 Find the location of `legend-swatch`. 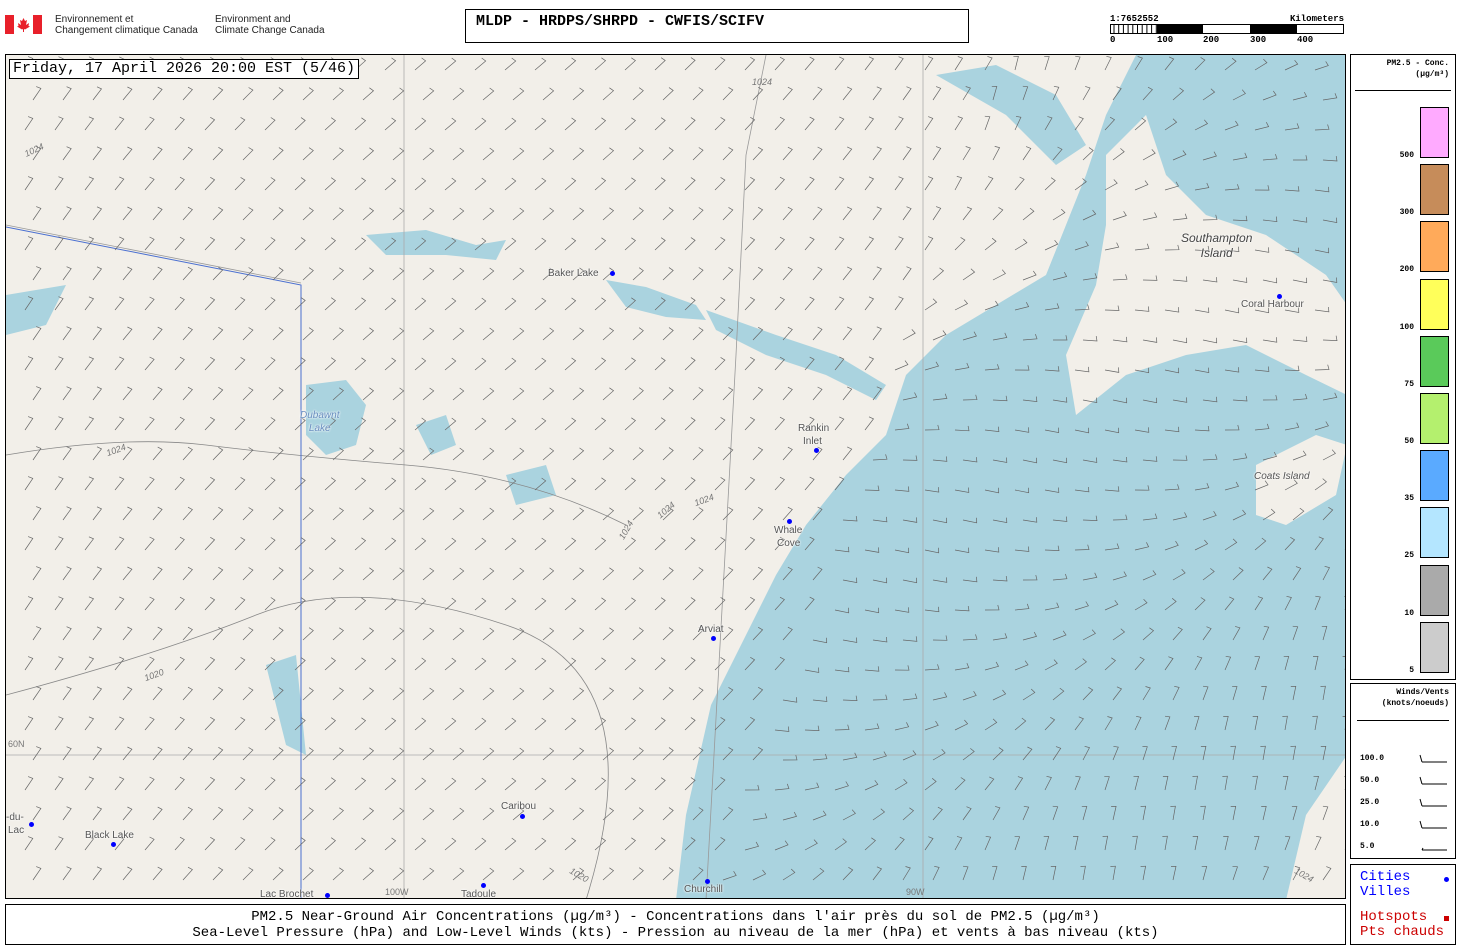

legend-swatch is located at coordinates (1434, 476).